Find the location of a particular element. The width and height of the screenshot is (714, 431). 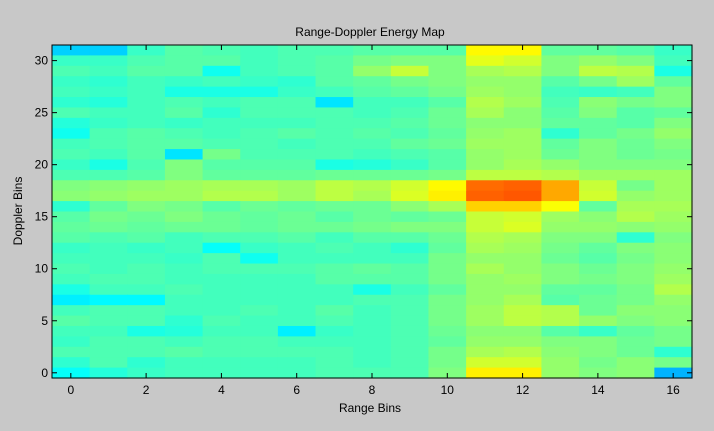

x-tick-label: 2 is located at coordinates (146, 390).